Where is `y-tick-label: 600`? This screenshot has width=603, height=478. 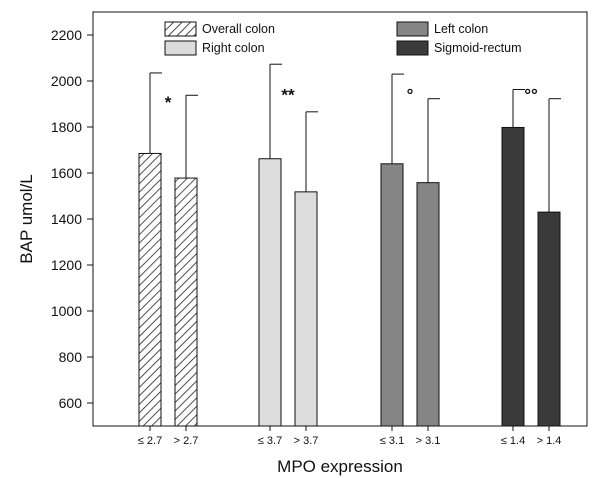
y-tick-label: 600 is located at coordinates (71, 403).